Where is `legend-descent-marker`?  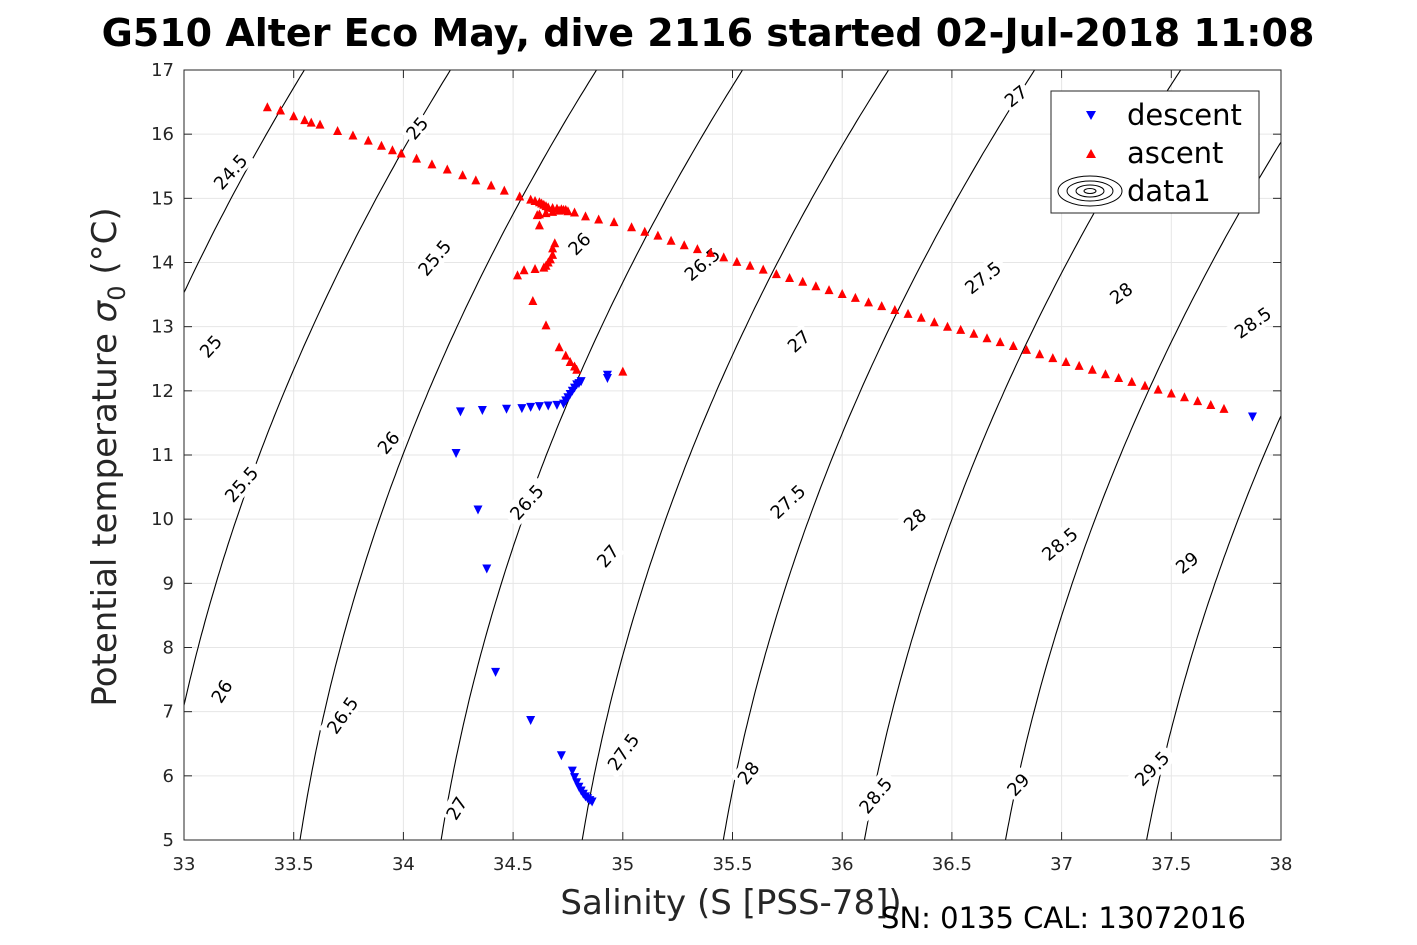 legend-descent-marker is located at coordinates (1091, 115).